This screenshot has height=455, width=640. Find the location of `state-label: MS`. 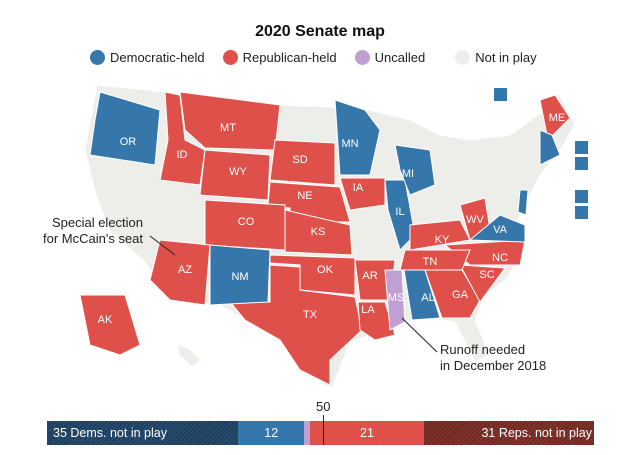

state-label: MS is located at coordinates (396, 298).